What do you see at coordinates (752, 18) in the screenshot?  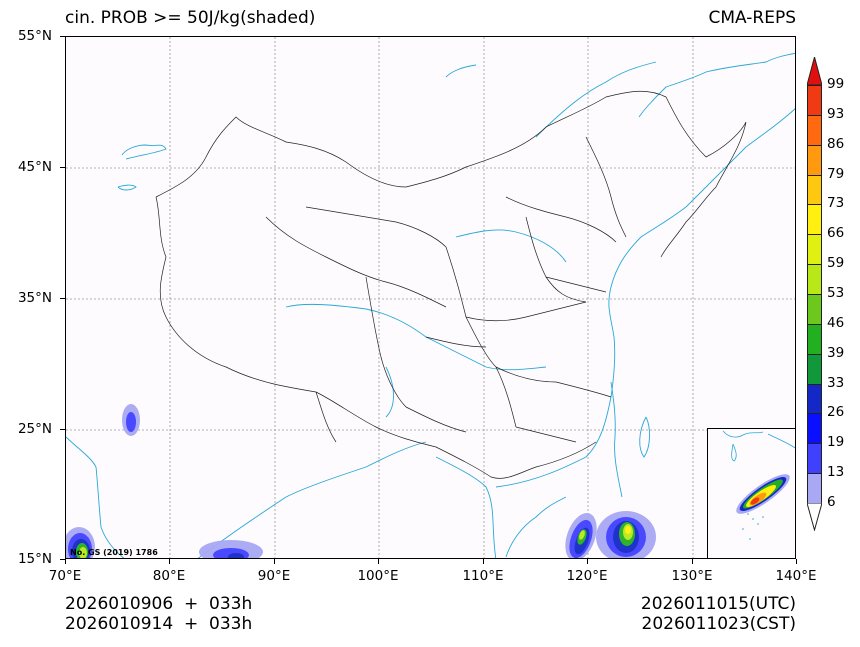 I see `model-name: CMA-REPS` at bounding box center [752, 18].